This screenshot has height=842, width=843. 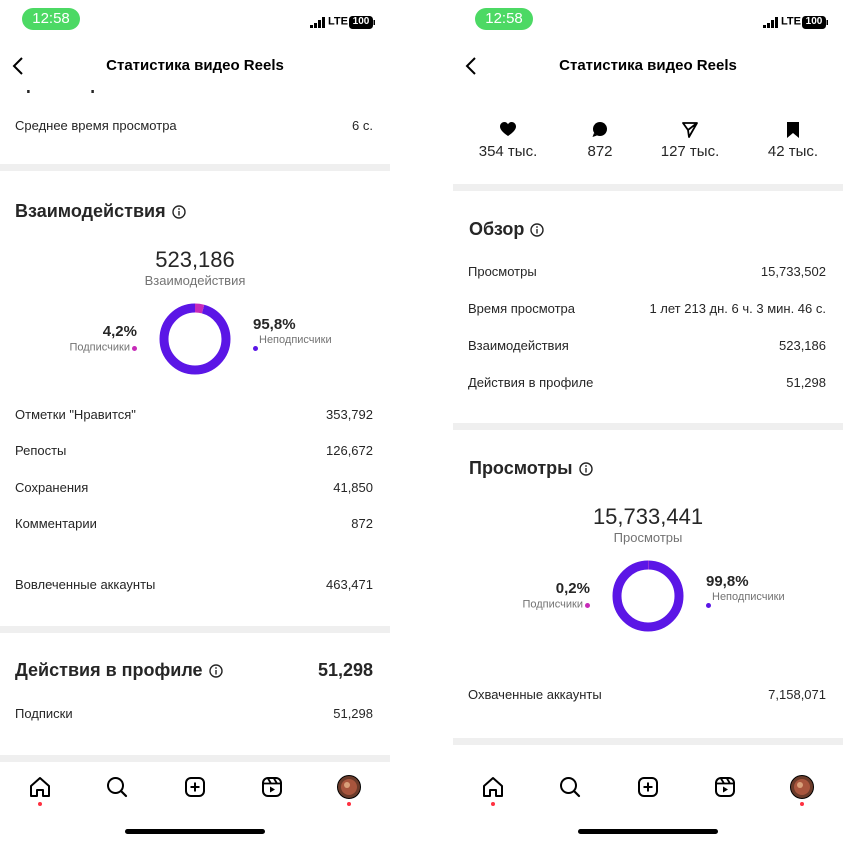 I want to click on row-value: 1 лет 213 дн. 6 ч. 3 мин. 46 с., so click(x=737, y=309).